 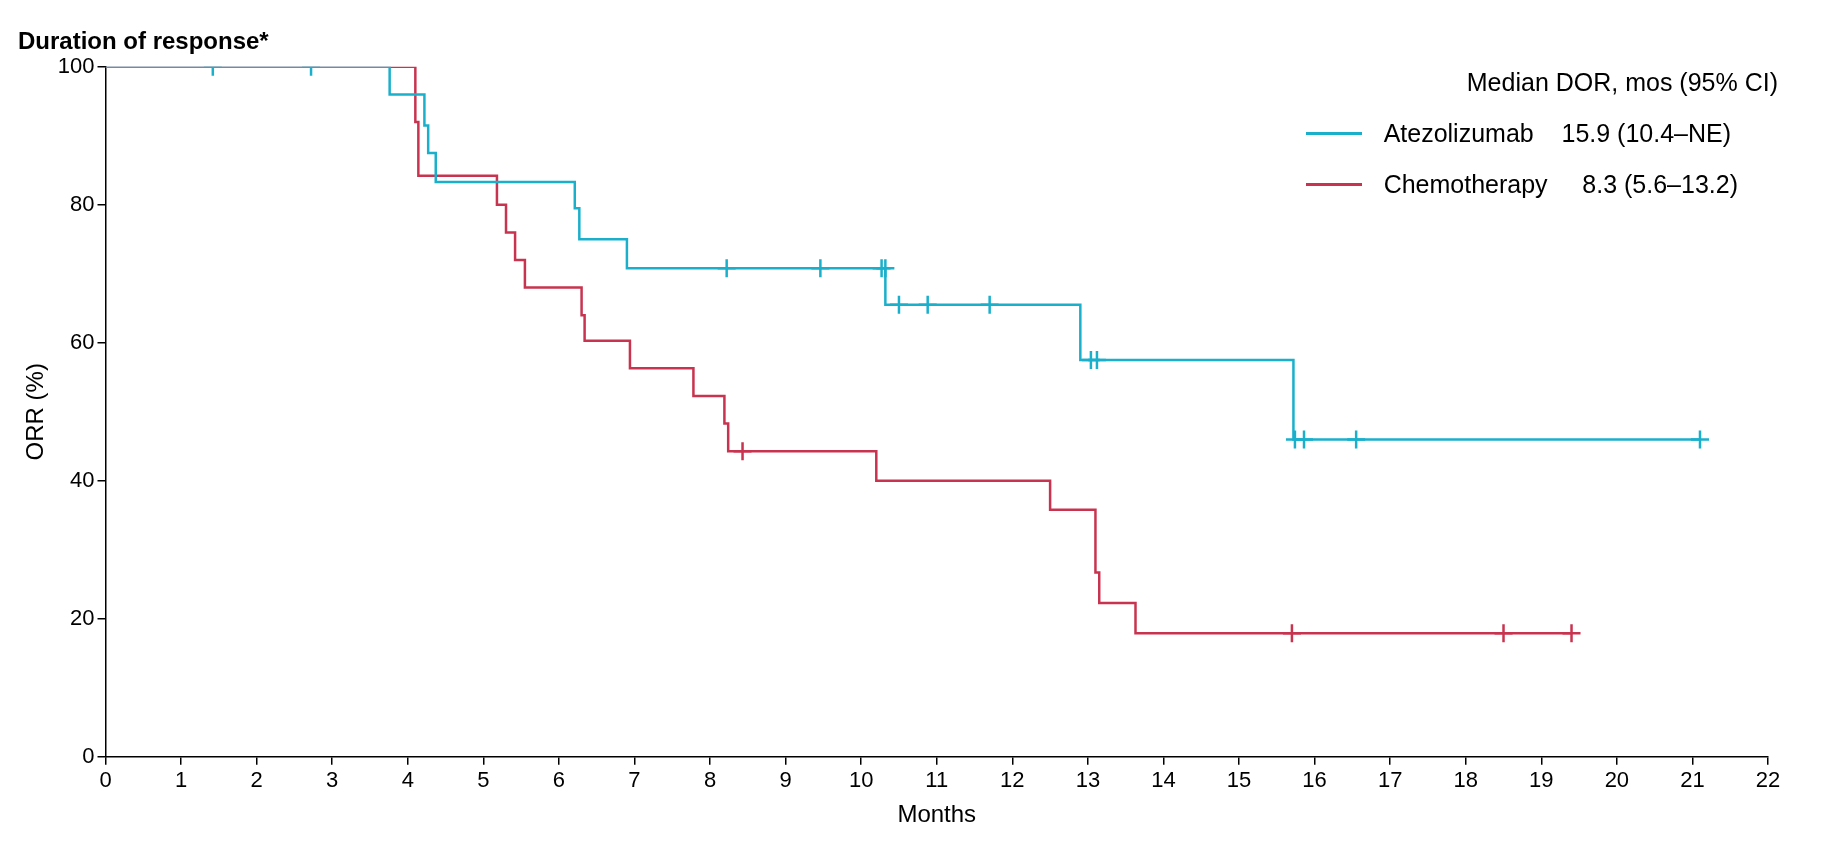 What do you see at coordinates (1012, 780) in the screenshot?
I see `x-tick-label: 12` at bounding box center [1012, 780].